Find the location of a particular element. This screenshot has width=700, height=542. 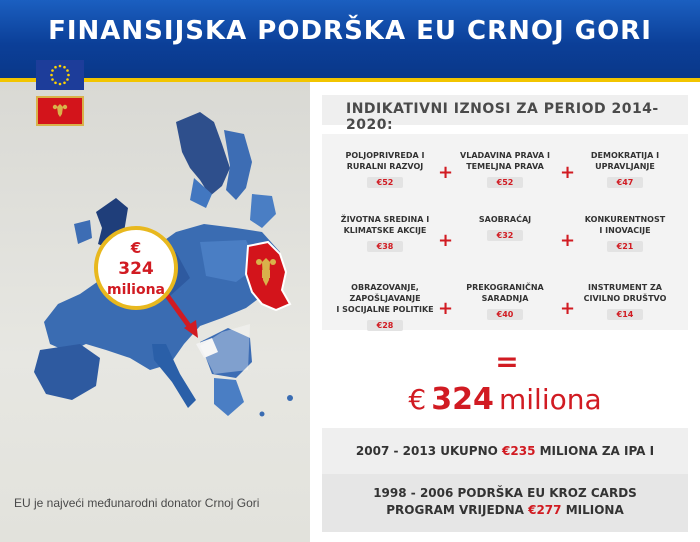

badge-unit: miliona is located at coordinates (136, 290).